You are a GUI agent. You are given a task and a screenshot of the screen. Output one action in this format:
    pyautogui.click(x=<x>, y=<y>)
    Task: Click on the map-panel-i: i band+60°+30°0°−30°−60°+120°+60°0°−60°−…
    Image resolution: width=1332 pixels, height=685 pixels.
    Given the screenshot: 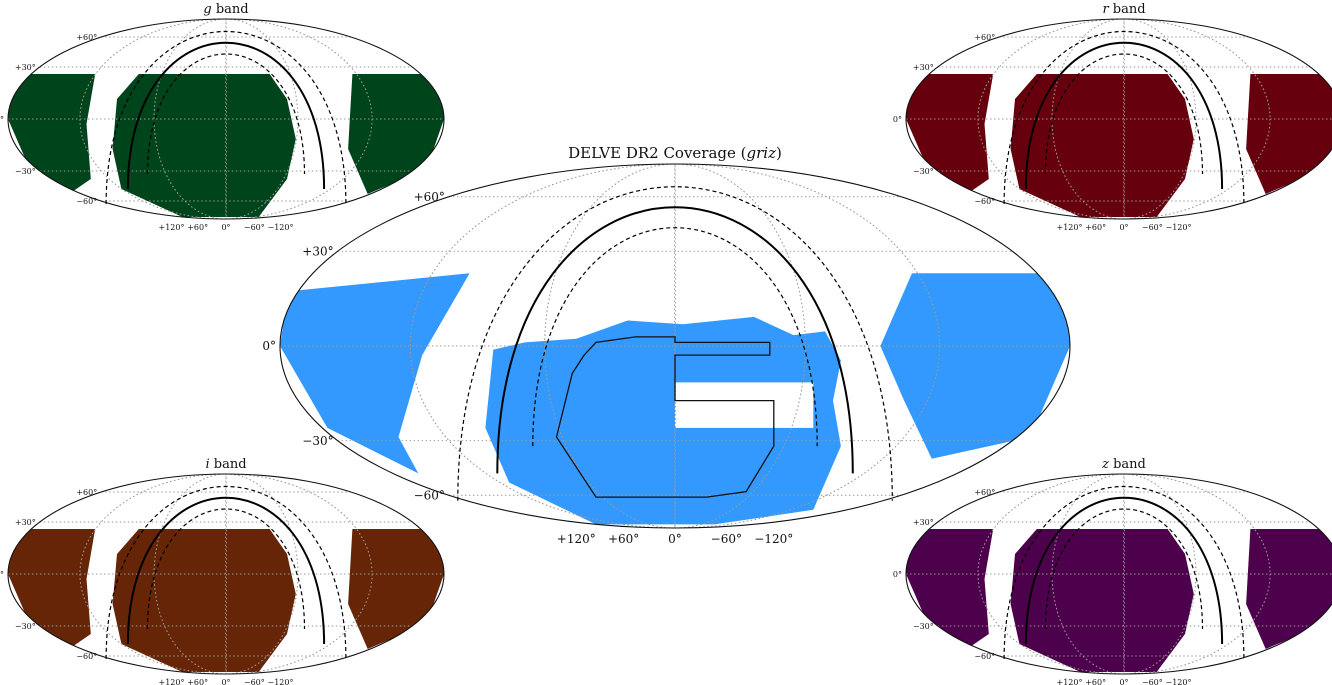 What is the action you would take?
    pyautogui.click(x=222, y=571)
    